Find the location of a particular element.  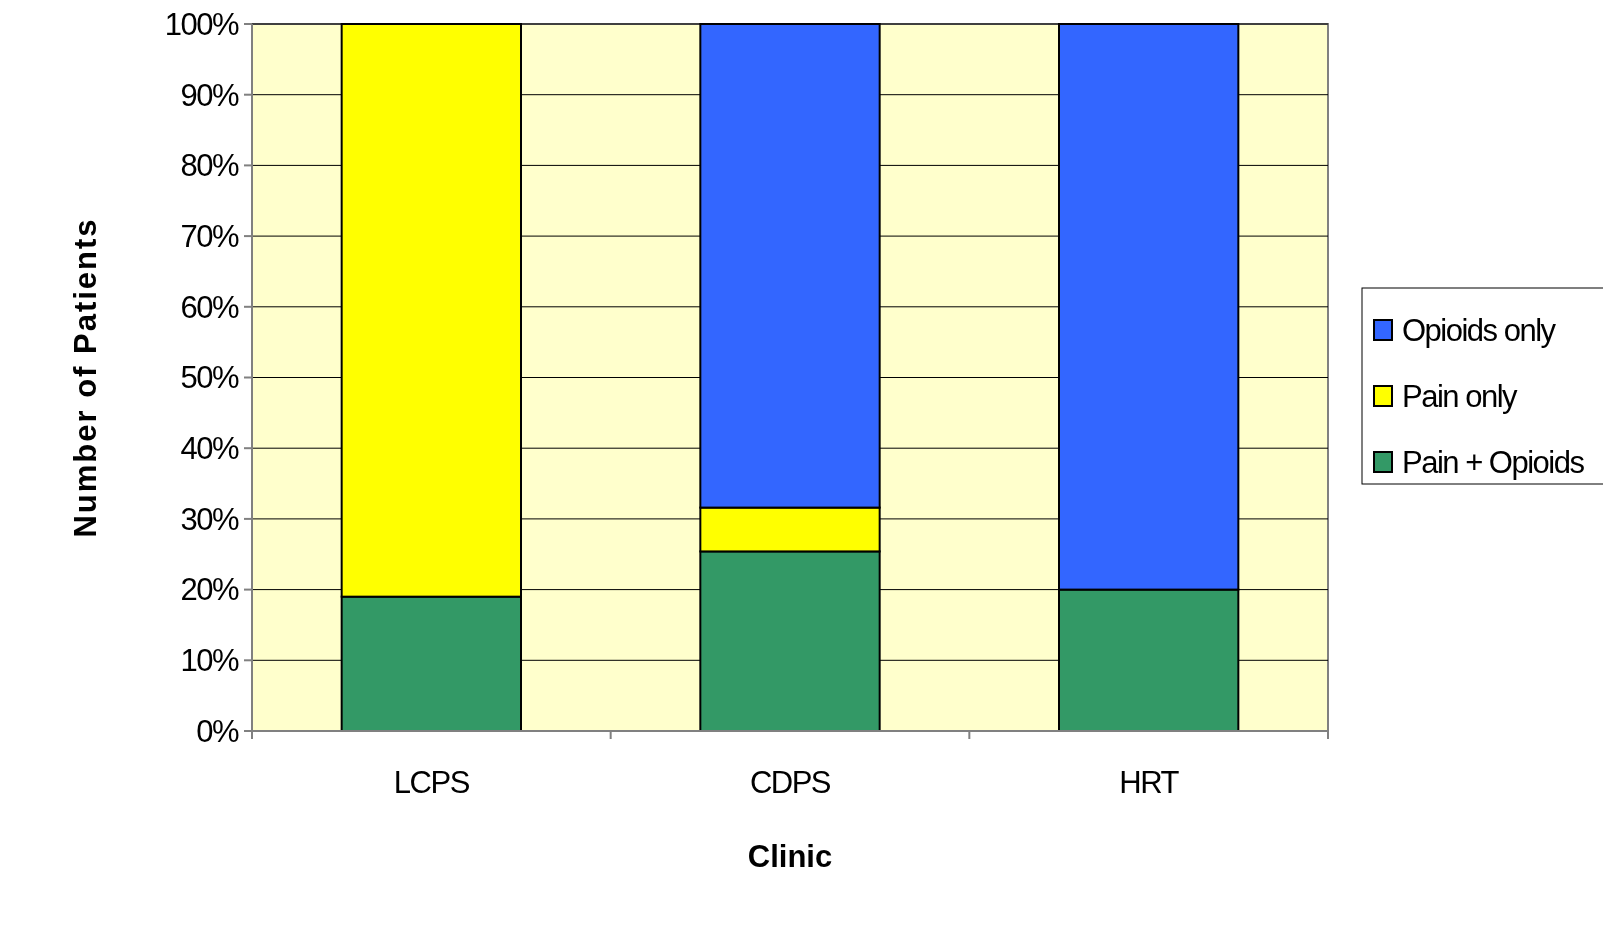

y-tick-label: 100% is located at coordinates (201, 24).